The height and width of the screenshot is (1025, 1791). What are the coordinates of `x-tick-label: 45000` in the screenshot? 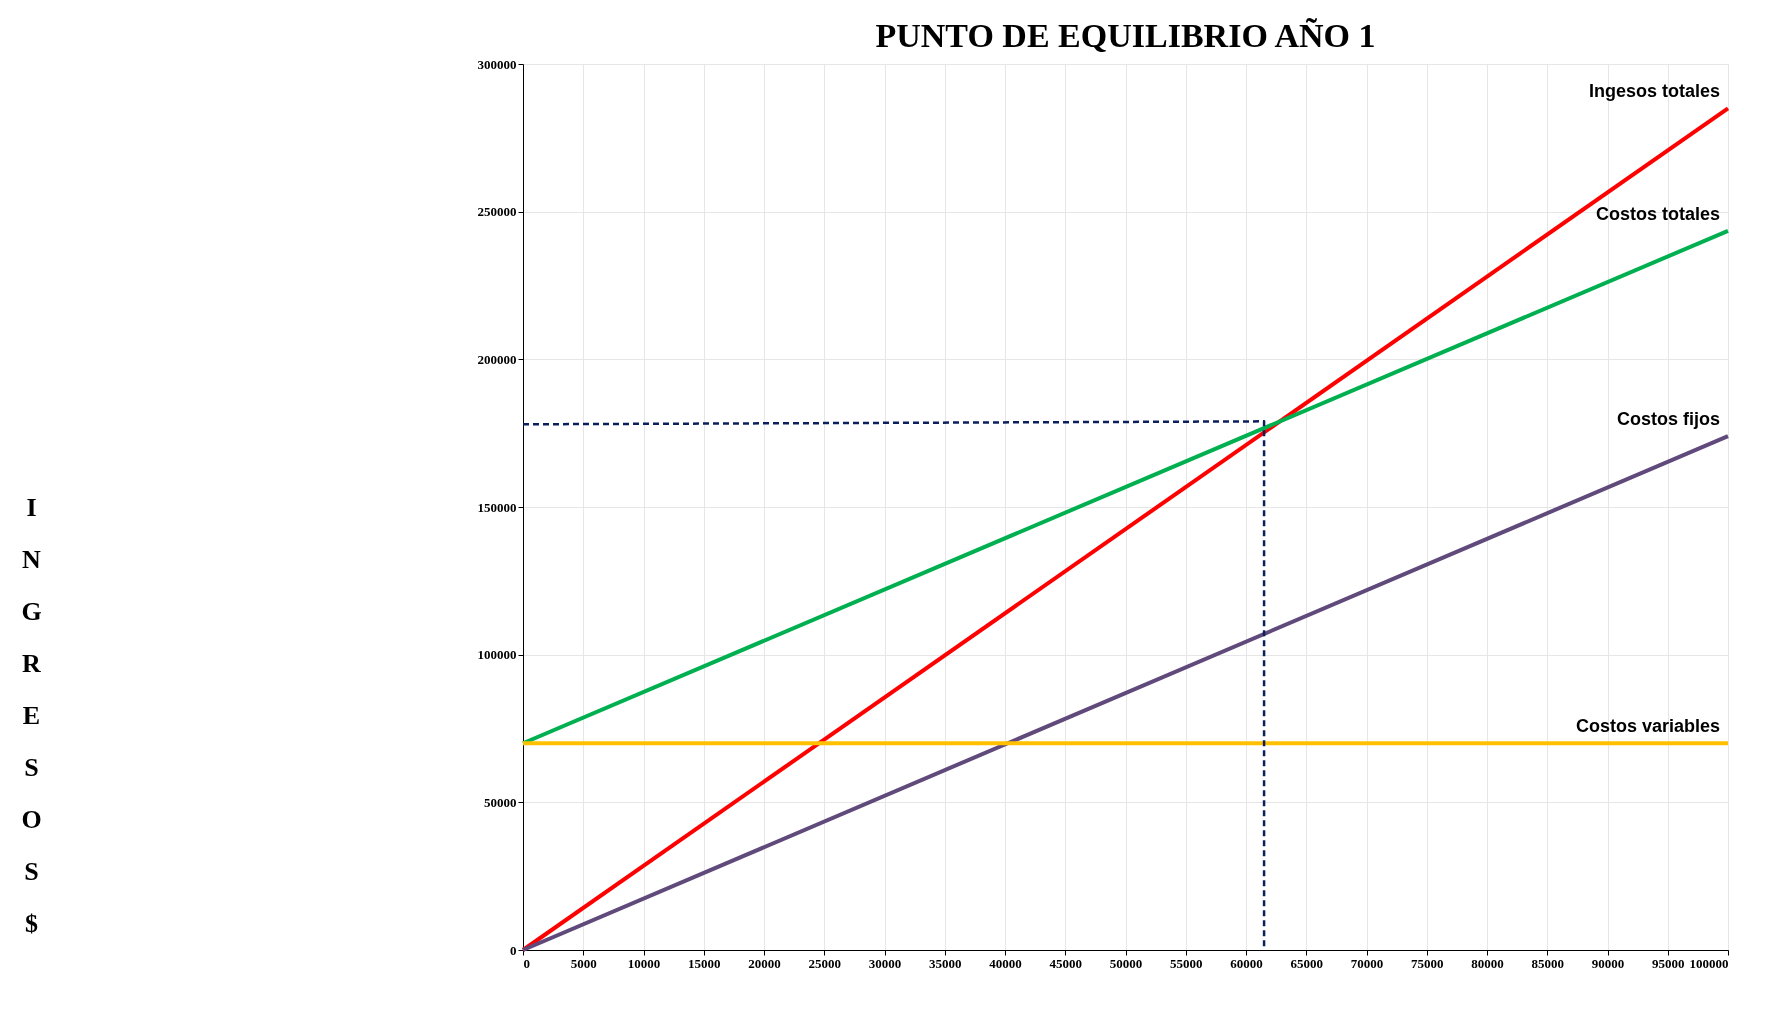 It's located at (1065, 963).